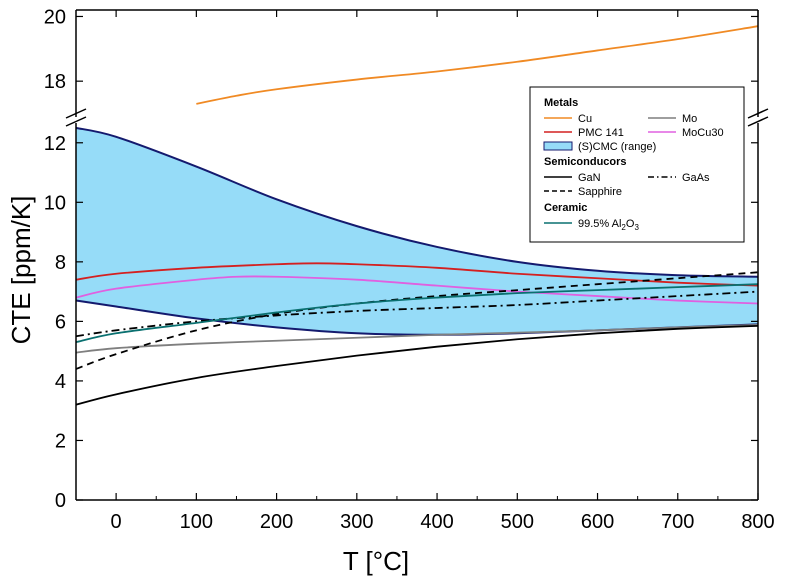 The image size is (800, 584). I want to click on legend-alumina-part-0: 99.5% Al, so click(599, 224).